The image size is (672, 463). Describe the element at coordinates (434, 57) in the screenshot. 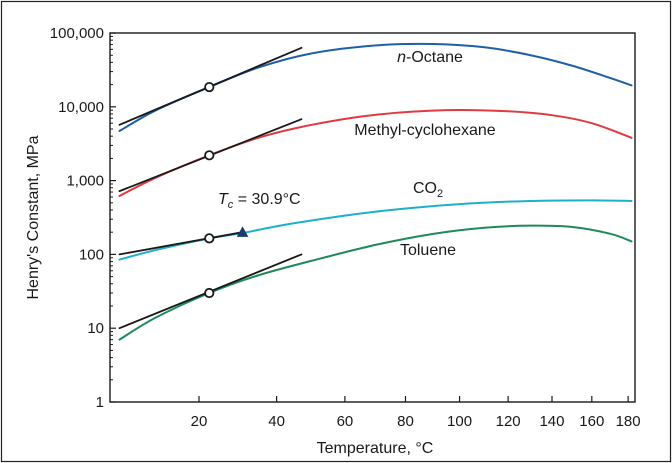

I see `n-octane-rest: -Octane` at that location.